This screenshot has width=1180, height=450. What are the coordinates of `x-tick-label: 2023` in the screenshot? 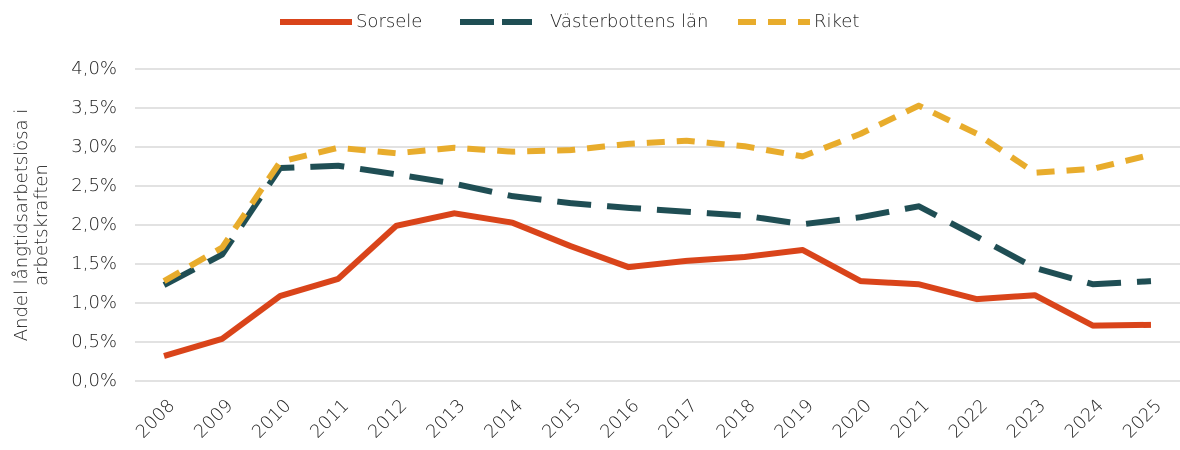 It's located at (1026, 418).